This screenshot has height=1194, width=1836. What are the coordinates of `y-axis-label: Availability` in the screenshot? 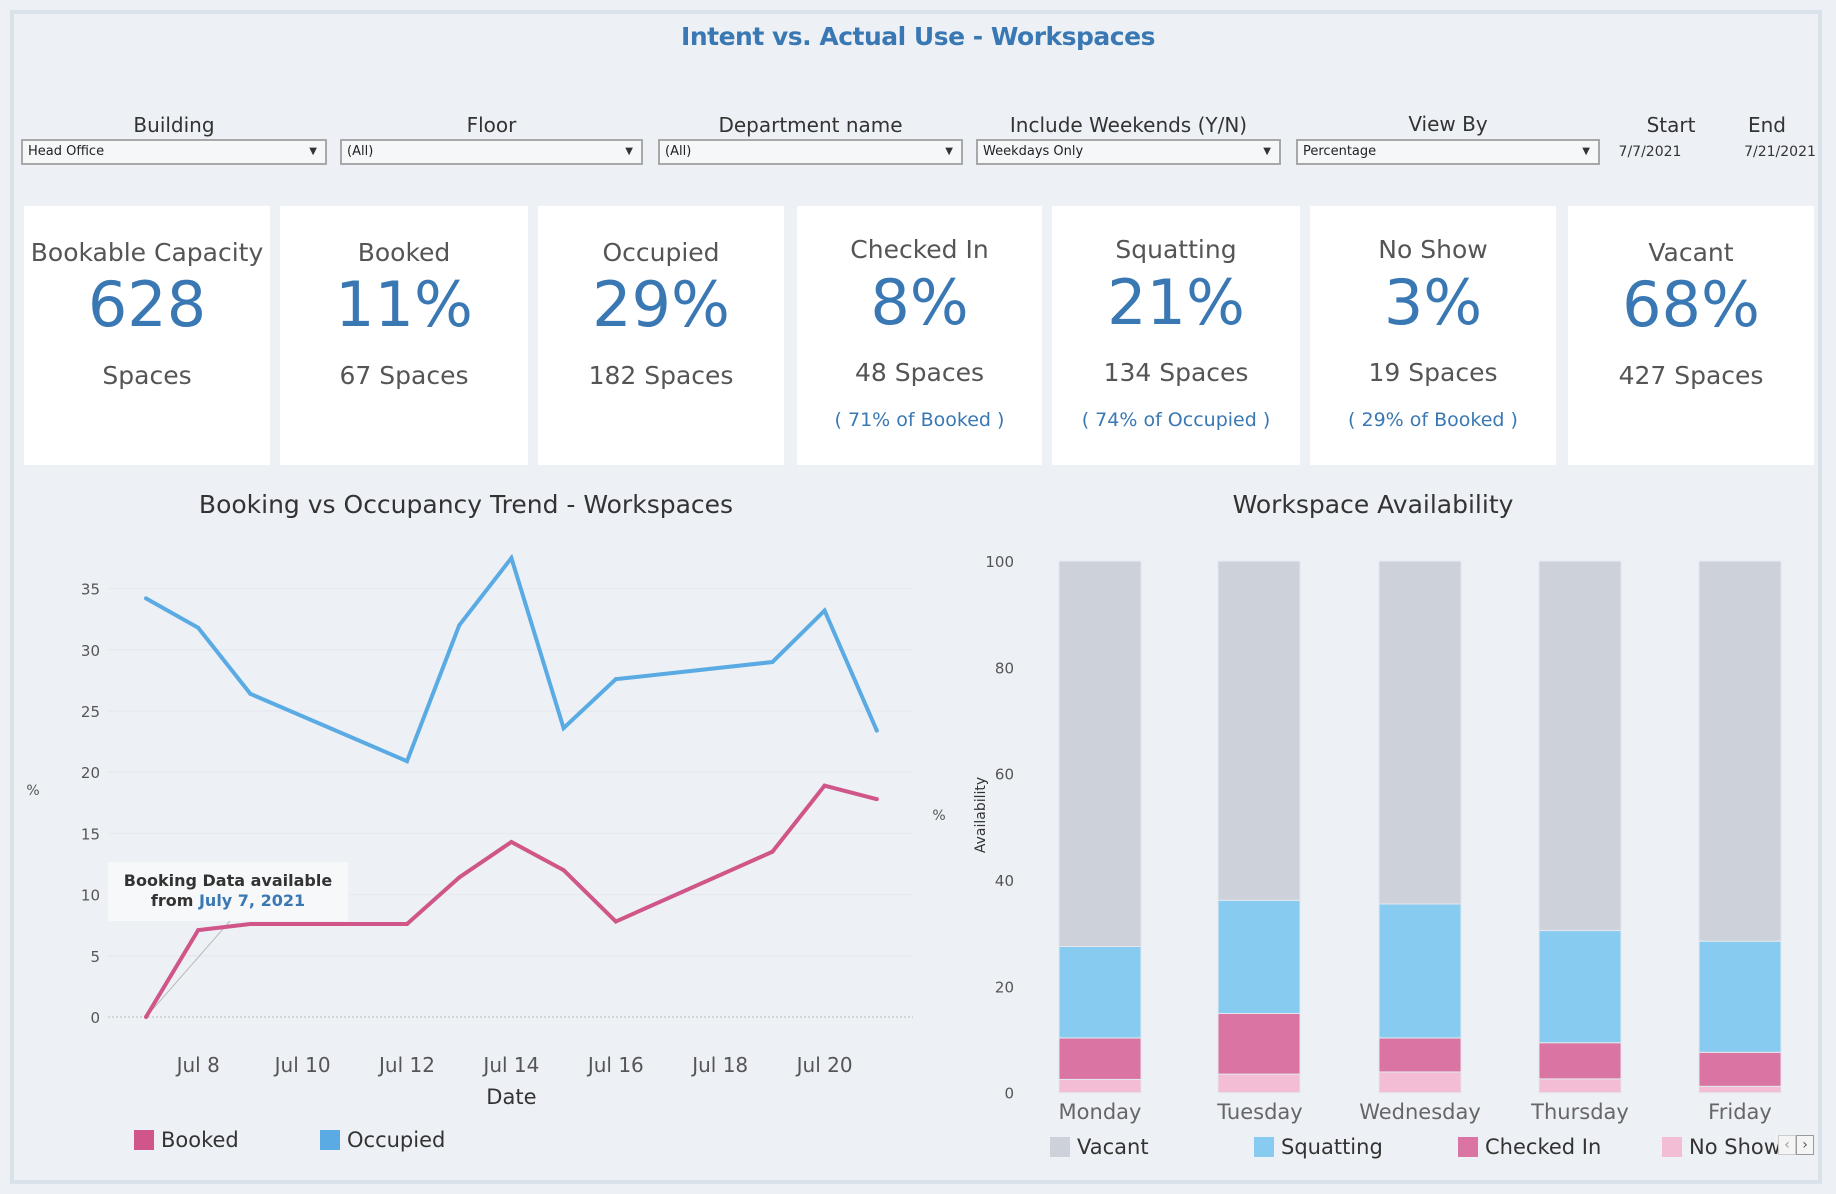 It's located at (981, 815).